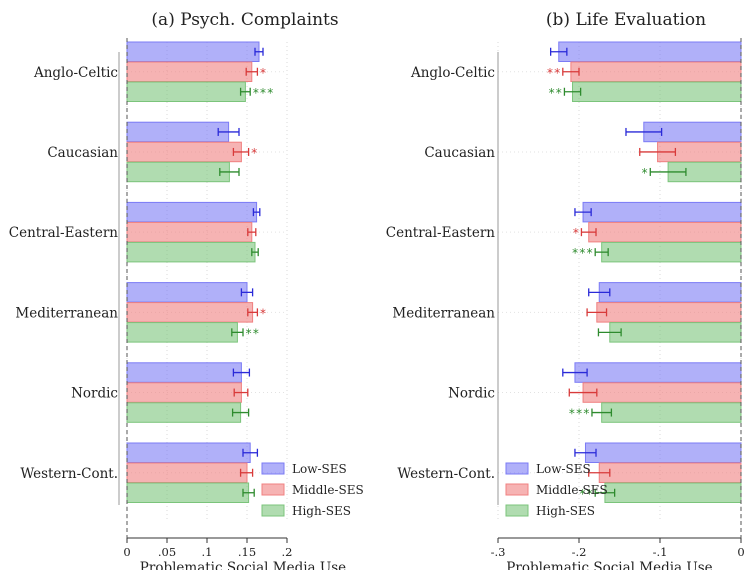  I want to click on x-tick-label: -.3, so click(498, 552).